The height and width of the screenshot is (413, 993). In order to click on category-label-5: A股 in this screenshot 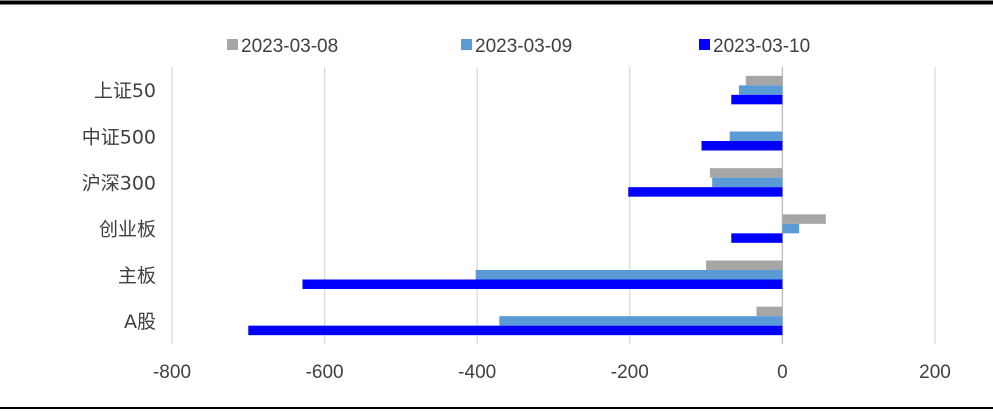, I will do `click(140, 322)`.